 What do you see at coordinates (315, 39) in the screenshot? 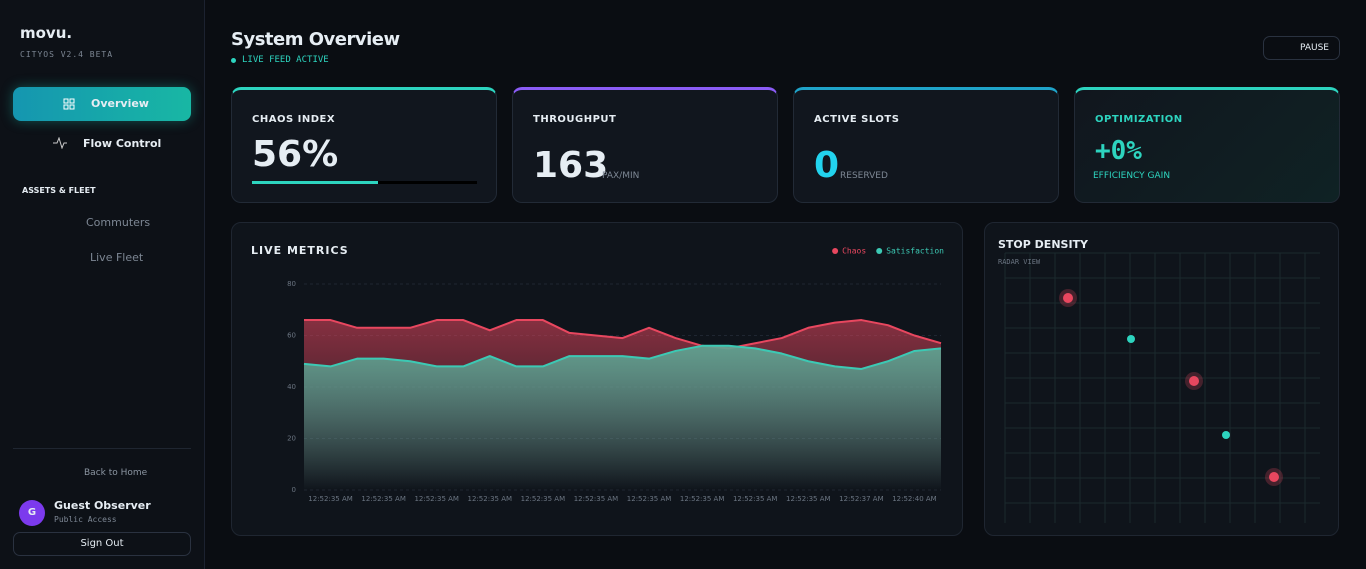
I see `page-title: System Overview` at bounding box center [315, 39].